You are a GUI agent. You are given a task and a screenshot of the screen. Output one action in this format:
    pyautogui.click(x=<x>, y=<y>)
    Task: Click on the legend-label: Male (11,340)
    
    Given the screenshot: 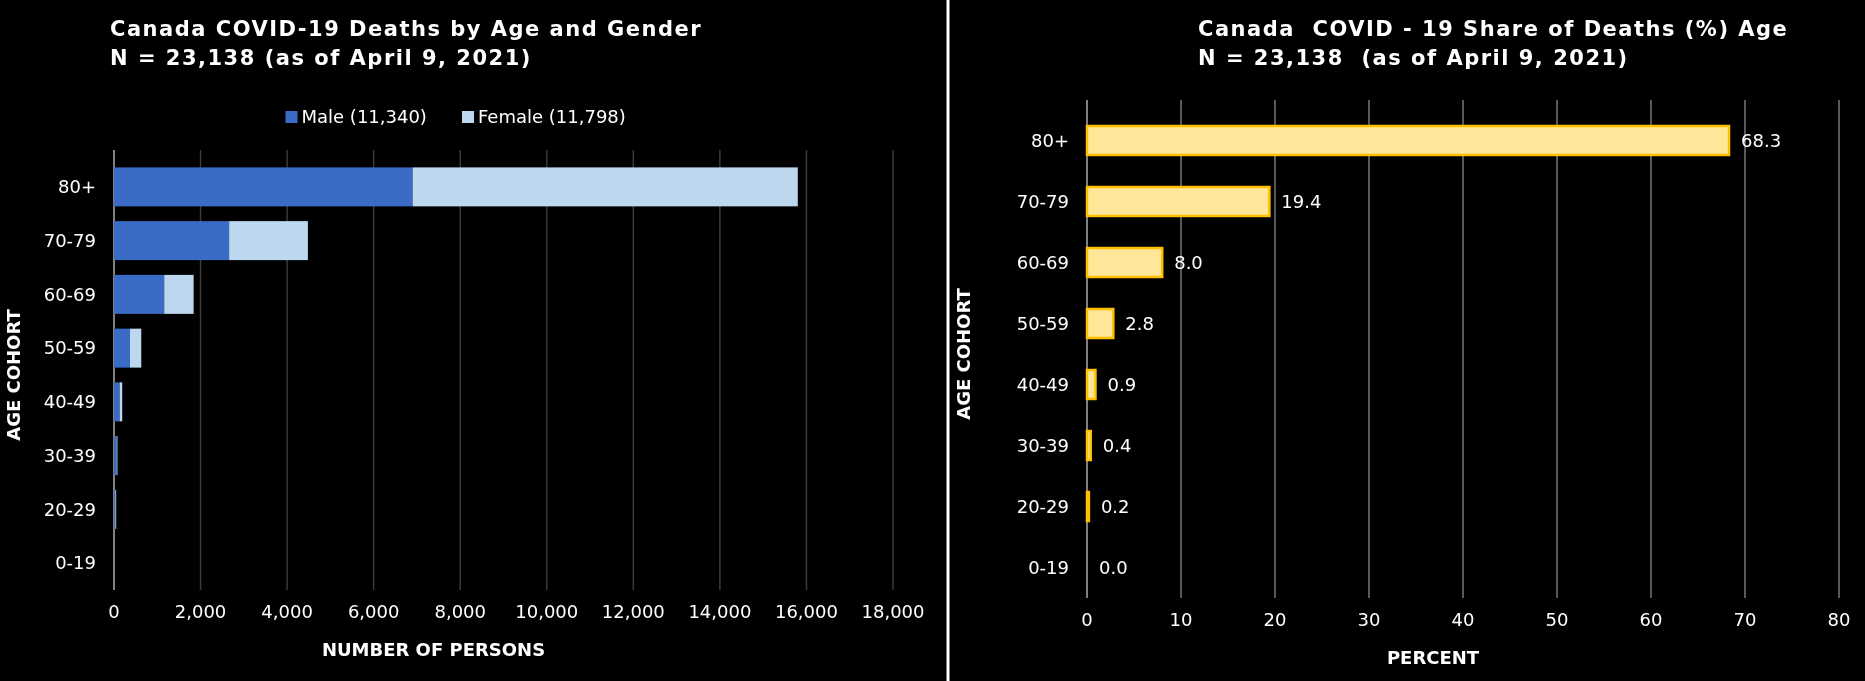 What is the action you would take?
    pyautogui.click(x=364, y=117)
    